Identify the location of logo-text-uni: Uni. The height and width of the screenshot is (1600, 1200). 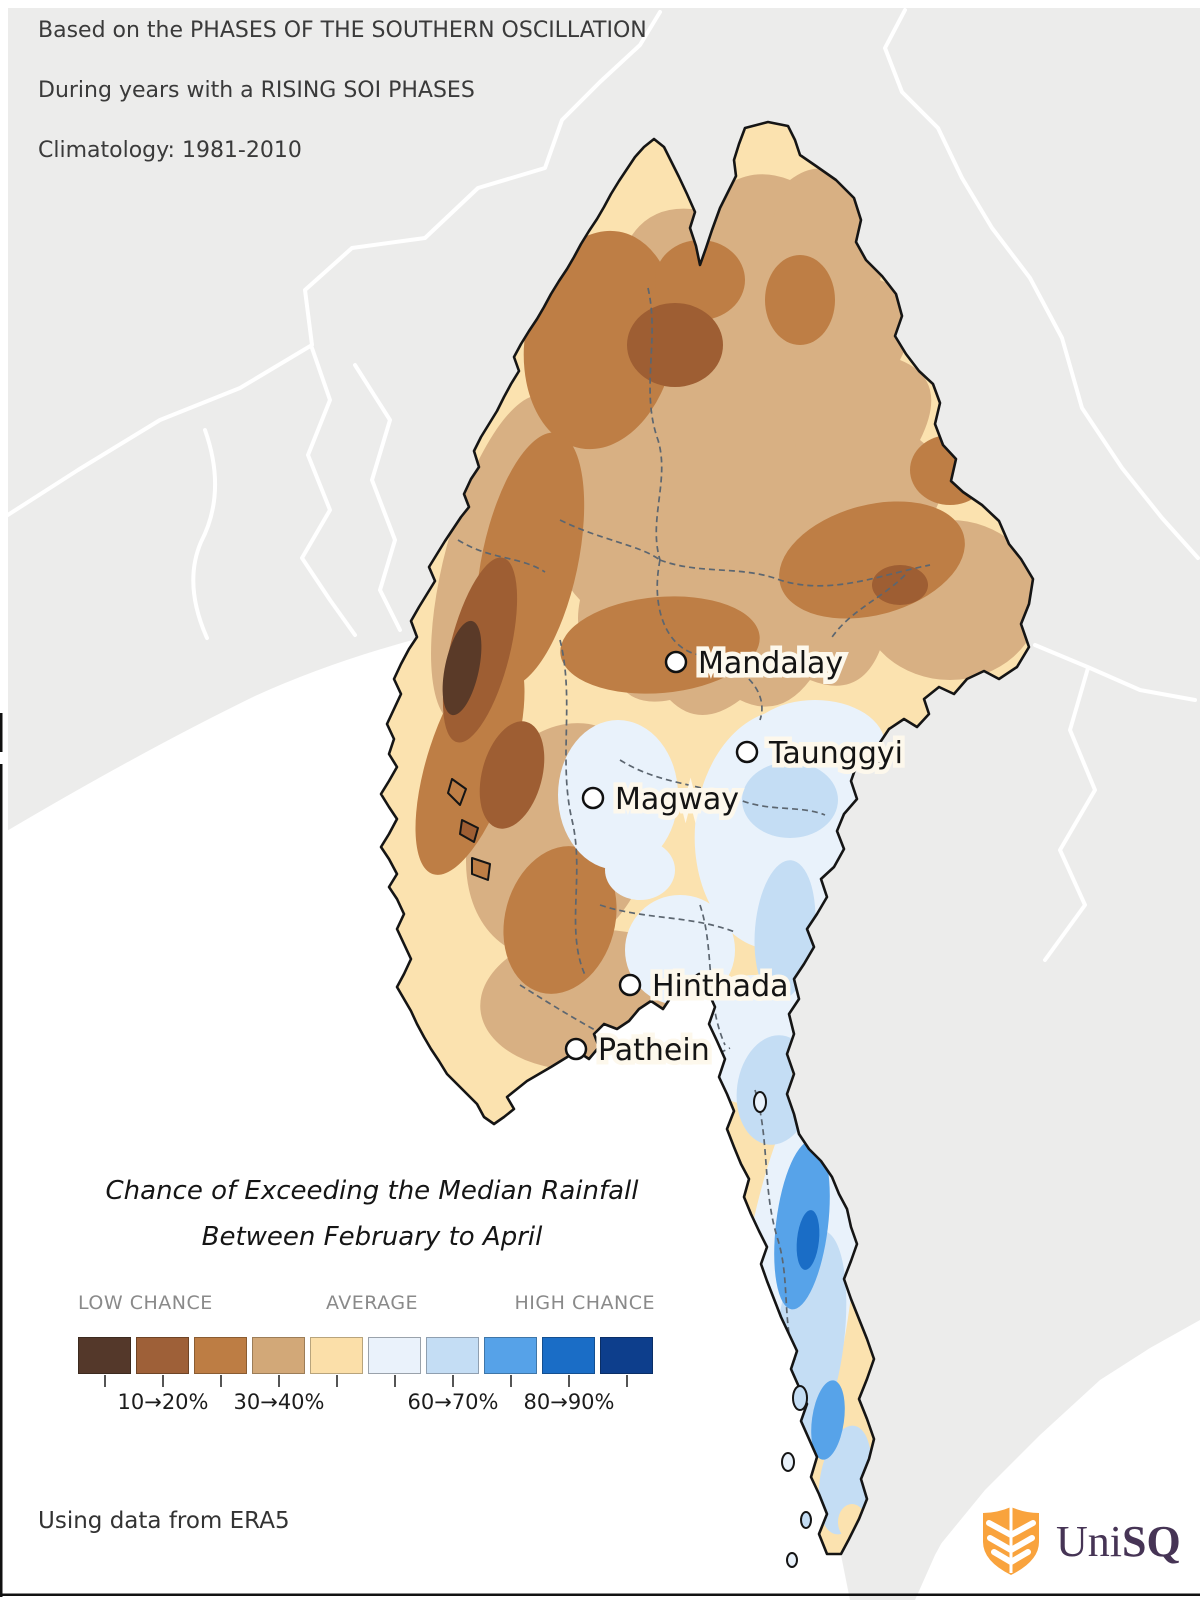
(1089, 1541).